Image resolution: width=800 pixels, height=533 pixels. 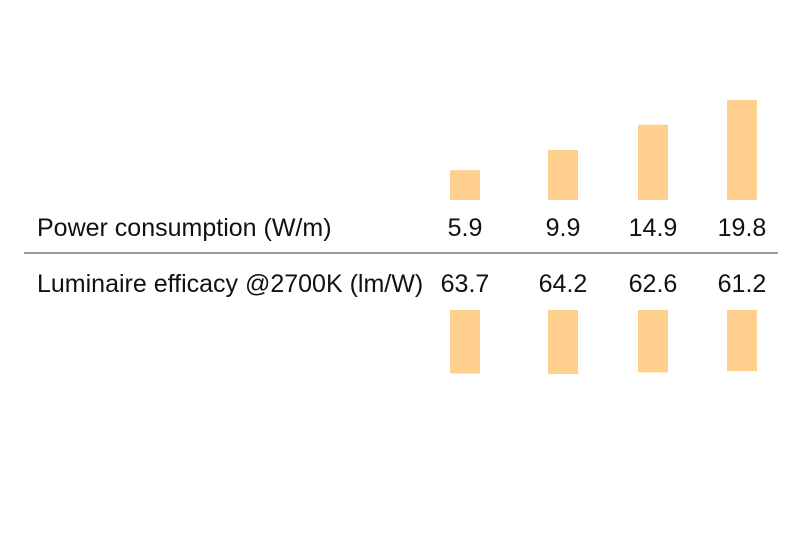 What do you see at coordinates (465, 228) in the screenshot?
I see `power-value-label: 5.9` at bounding box center [465, 228].